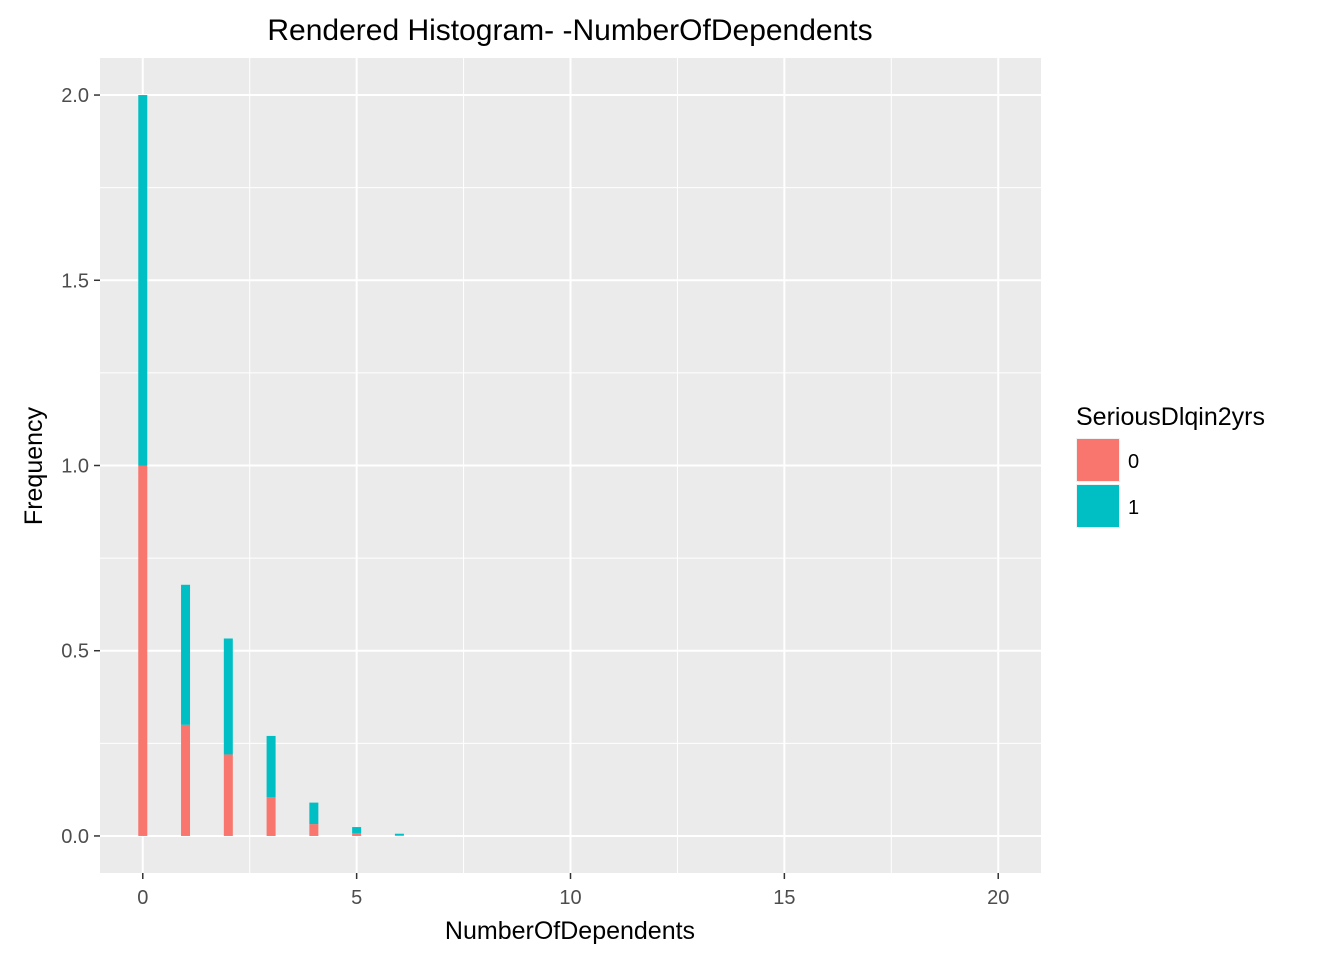 The height and width of the screenshot is (960, 1344). What do you see at coordinates (570, 898) in the screenshot?
I see `x-tick-label: 10` at bounding box center [570, 898].